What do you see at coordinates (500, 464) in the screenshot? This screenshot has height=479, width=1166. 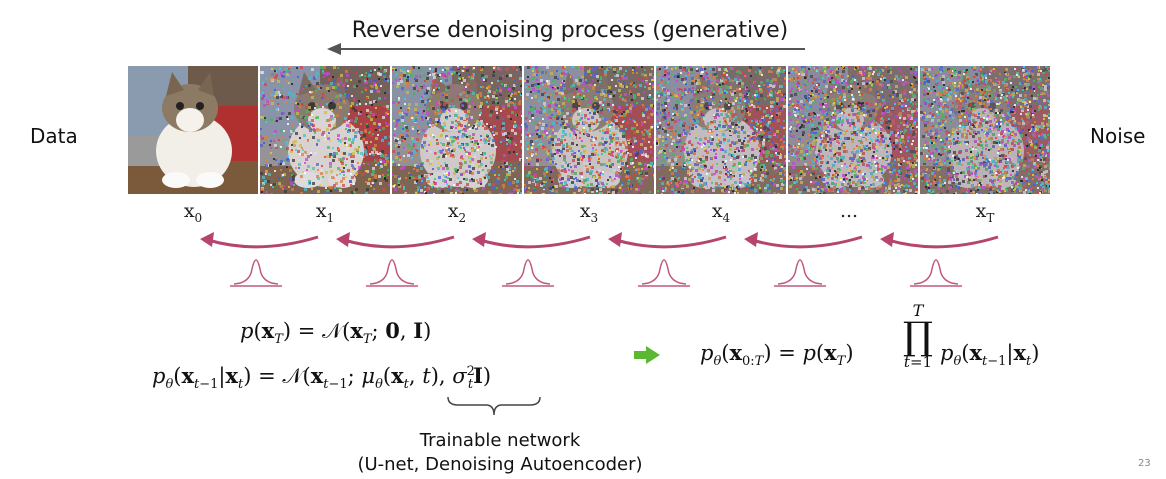 I see `network-caption-line2: (U-net, Denoising Autoencoder)` at bounding box center [500, 464].